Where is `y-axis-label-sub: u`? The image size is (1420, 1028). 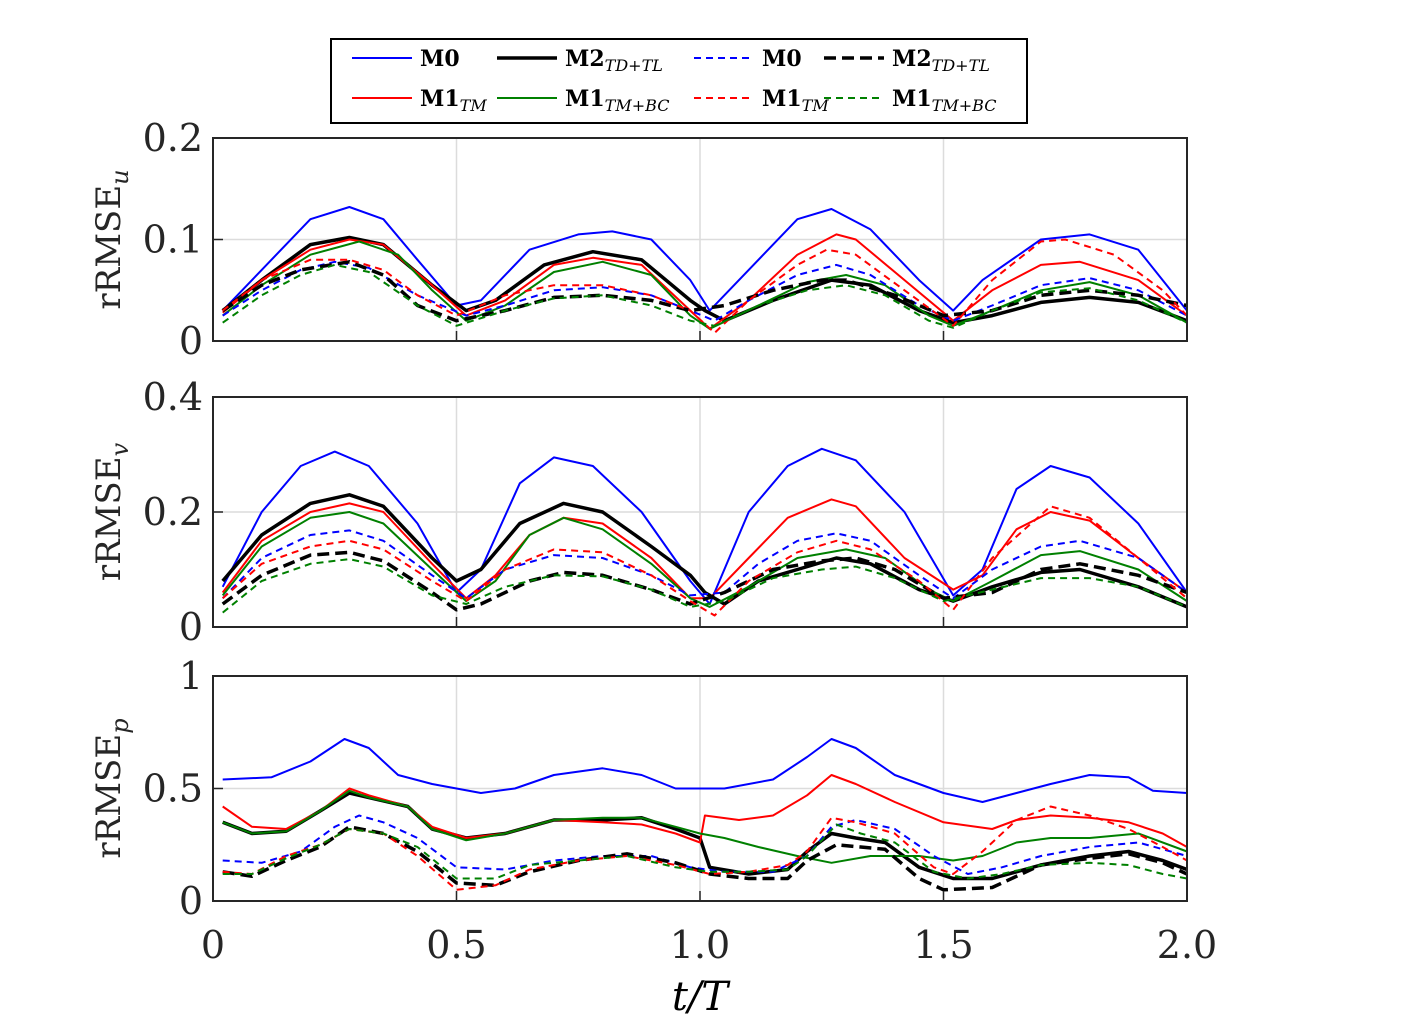 y-axis-label-sub: u is located at coordinates (120, 176).